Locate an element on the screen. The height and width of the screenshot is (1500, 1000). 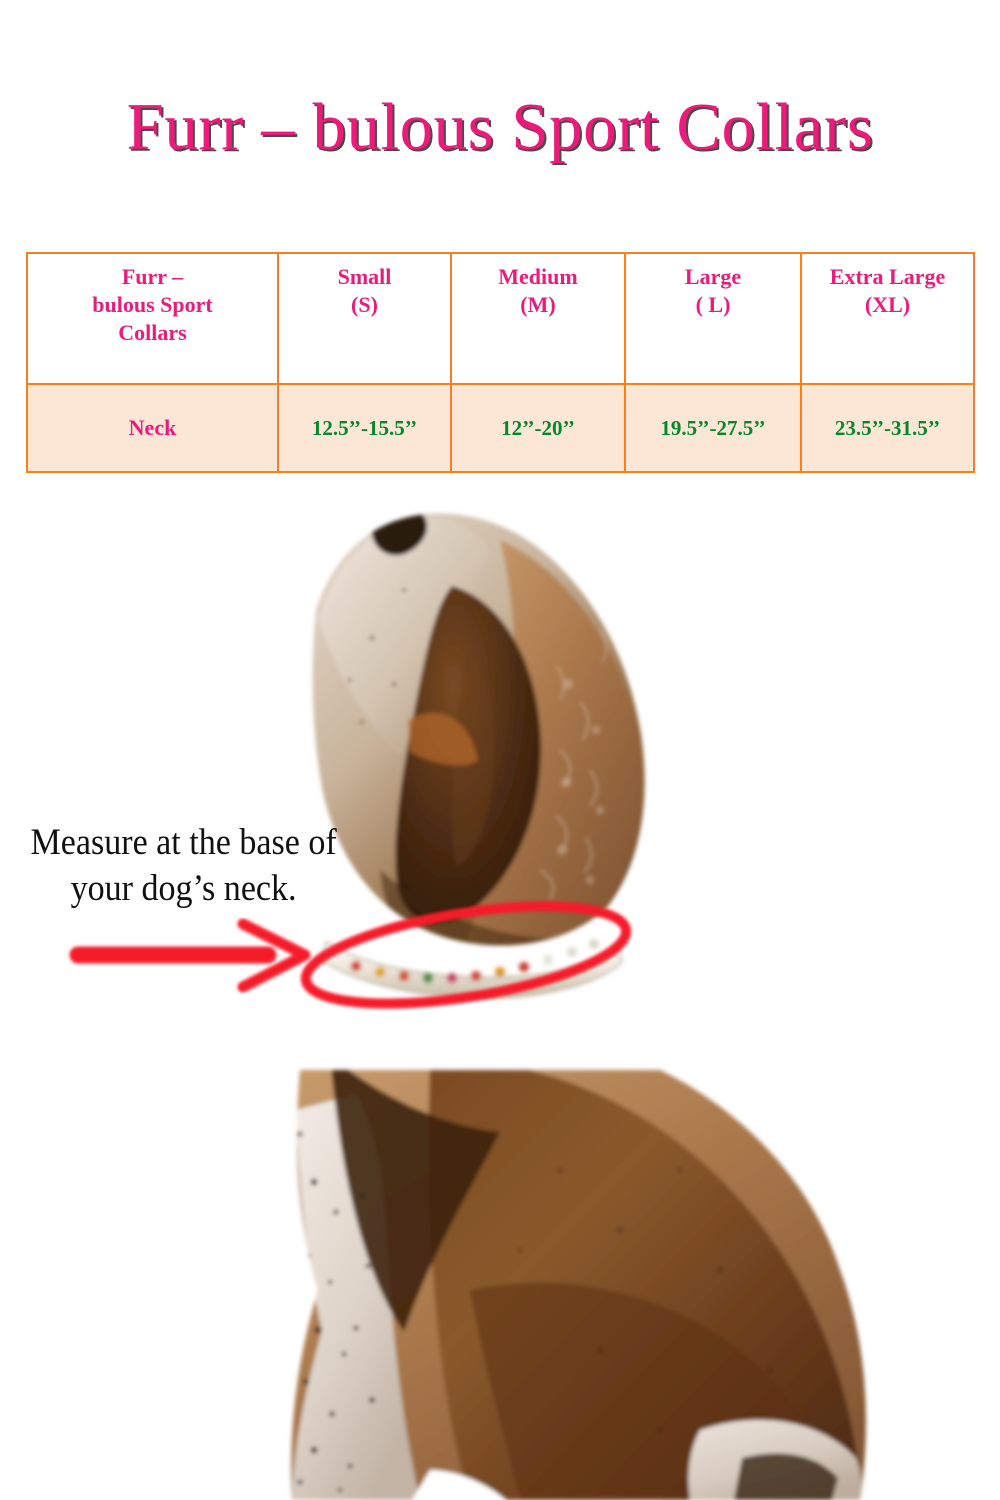
cell-neck-small: 12.5’’-15.5’’ is located at coordinates (364, 428).